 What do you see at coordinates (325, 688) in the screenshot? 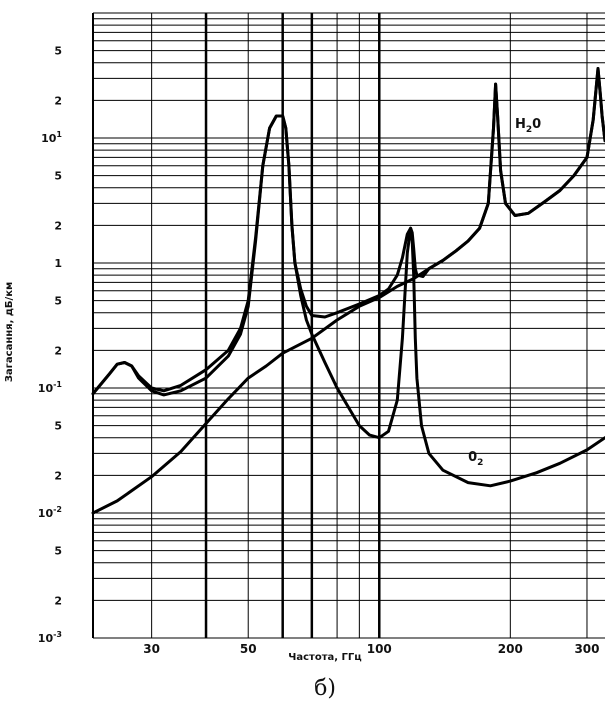
I see `figure-caption: б)` at bounding box center [325, 688].